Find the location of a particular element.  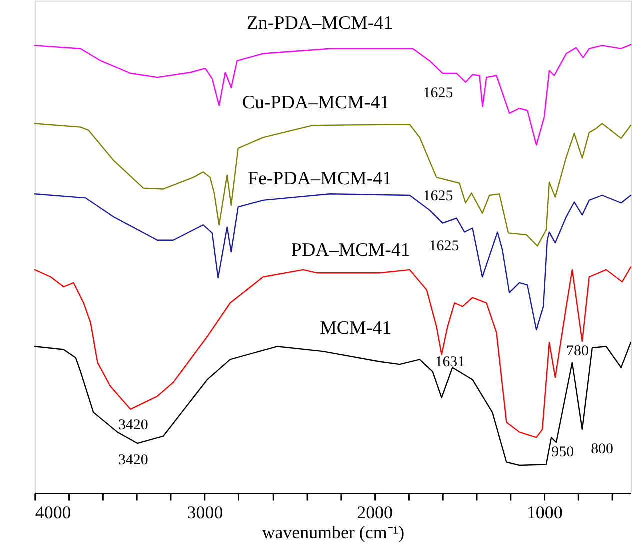

annotation: 780 is located at coordinates (577, 352).